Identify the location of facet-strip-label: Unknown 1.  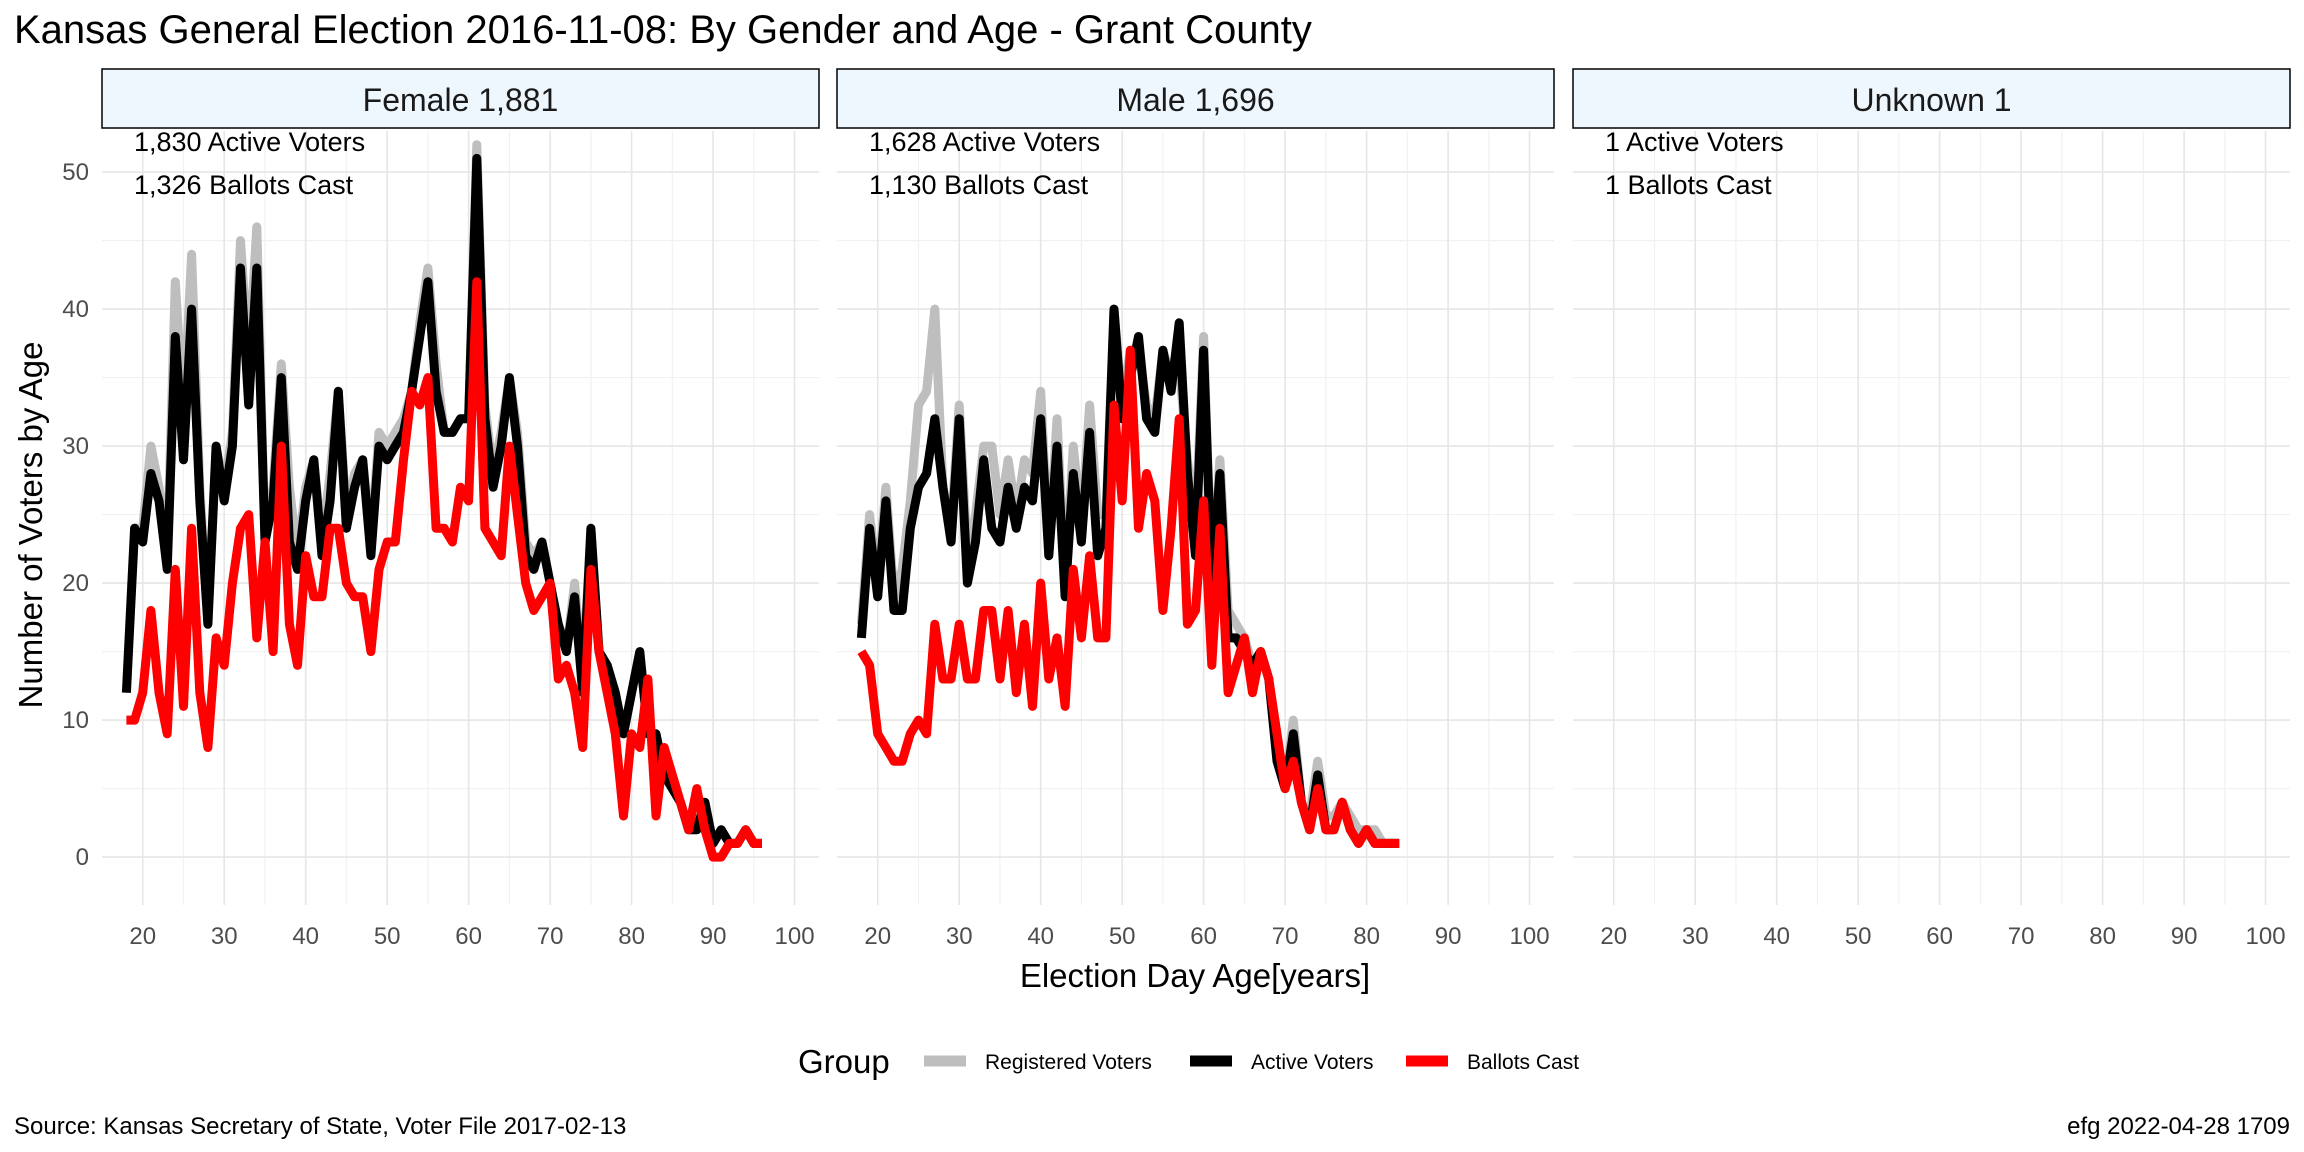
(1931, 100).